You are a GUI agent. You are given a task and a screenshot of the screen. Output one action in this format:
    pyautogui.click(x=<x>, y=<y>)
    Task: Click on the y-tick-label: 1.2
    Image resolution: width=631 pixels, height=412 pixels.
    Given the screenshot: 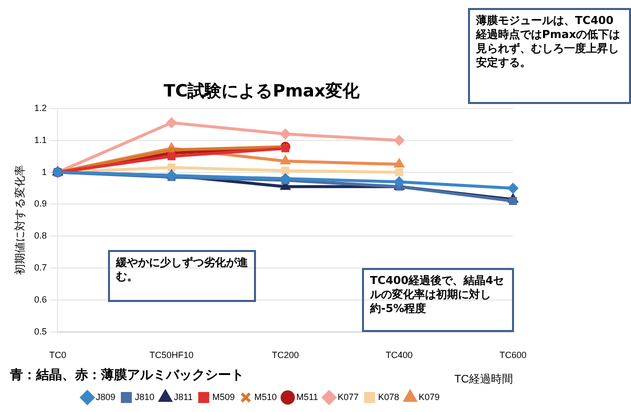 What is the action you would take?
    pyautogui.click(x=40, y=107)
    